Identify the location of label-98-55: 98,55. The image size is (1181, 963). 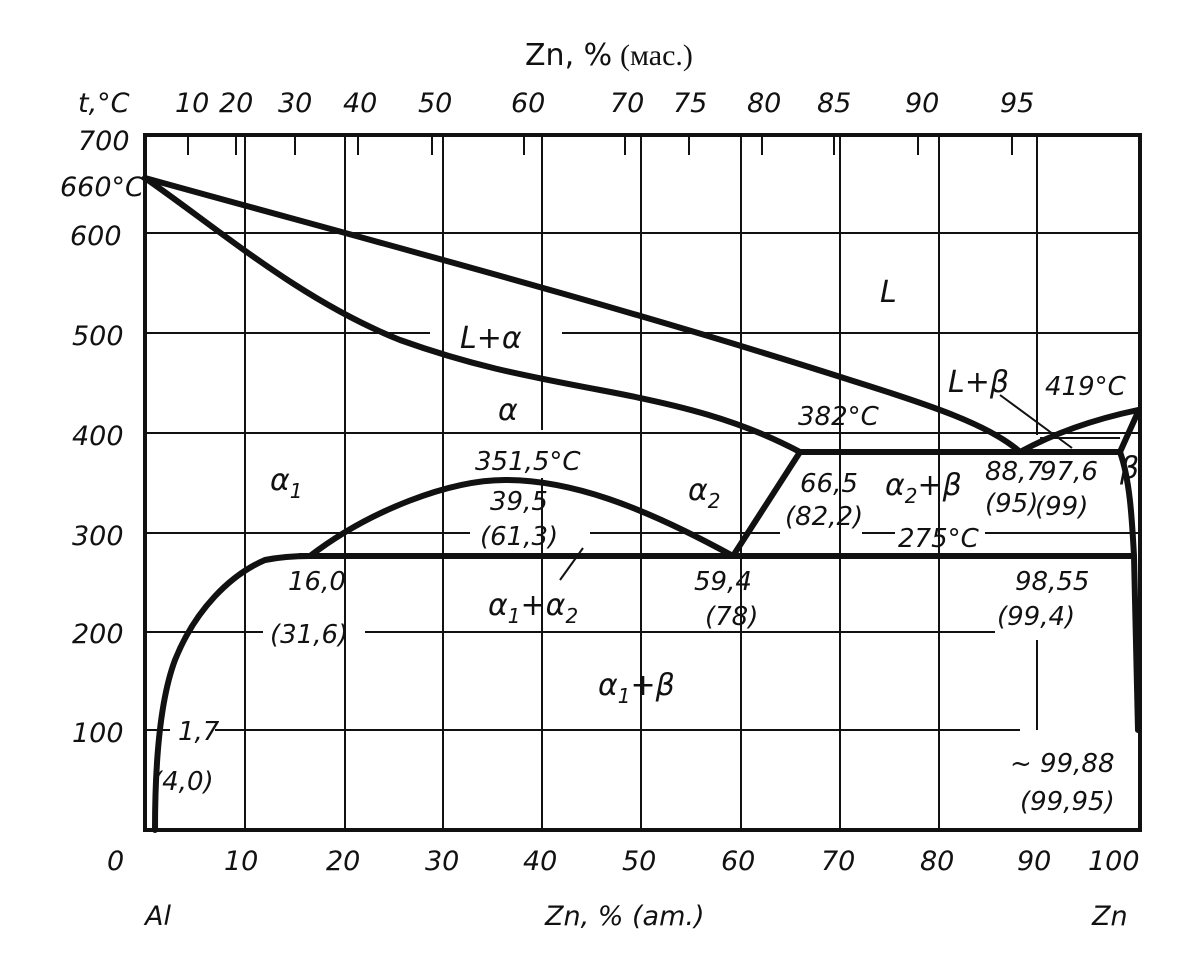
(1052, 582).